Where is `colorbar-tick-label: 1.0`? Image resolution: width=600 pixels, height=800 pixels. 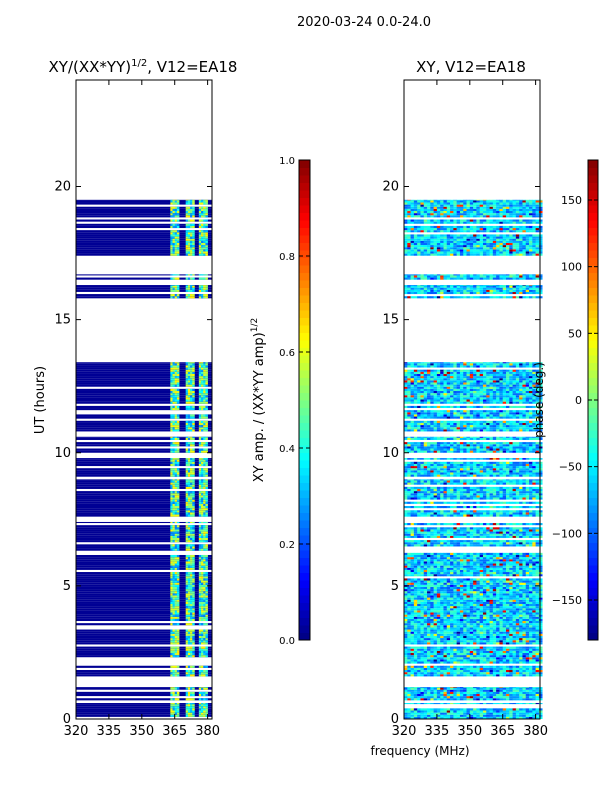
colorbar-tick-label: 1.0 is located at coordinates (287, 161).